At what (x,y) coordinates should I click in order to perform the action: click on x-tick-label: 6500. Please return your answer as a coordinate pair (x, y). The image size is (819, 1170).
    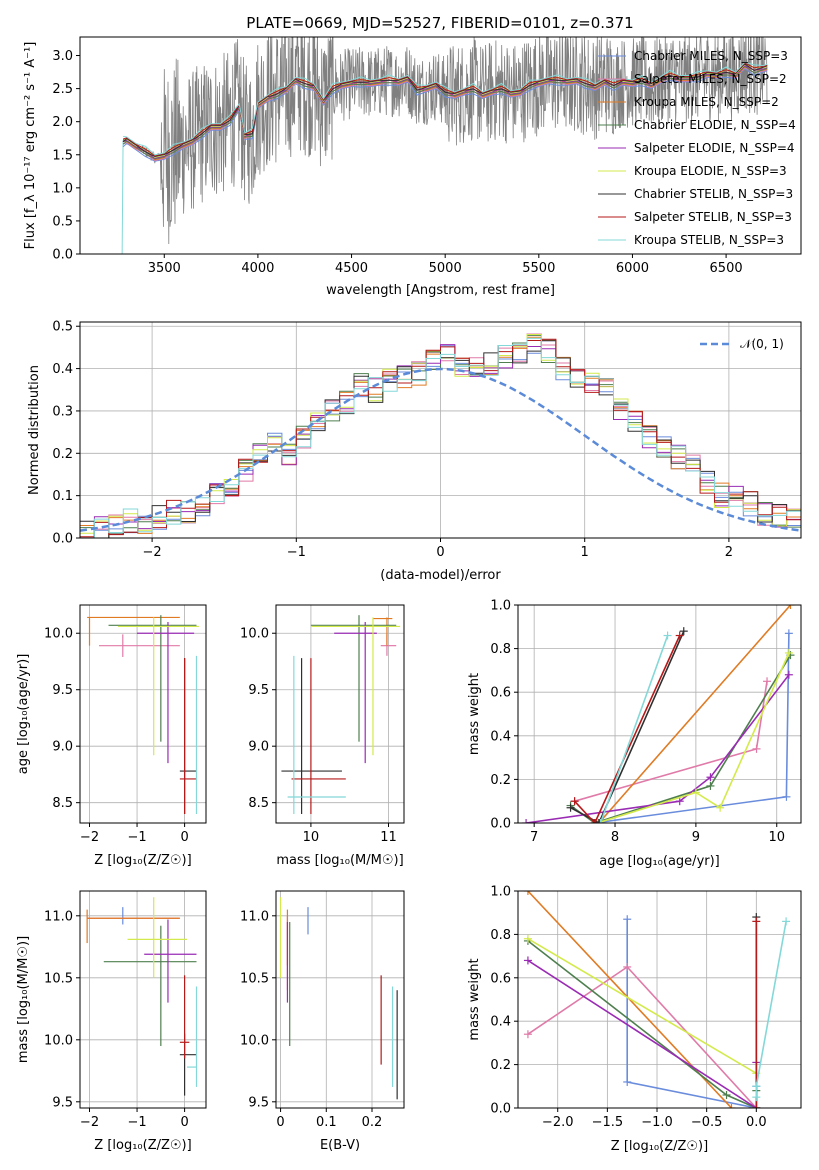
    Looking at the image, I should click on (726, 268).